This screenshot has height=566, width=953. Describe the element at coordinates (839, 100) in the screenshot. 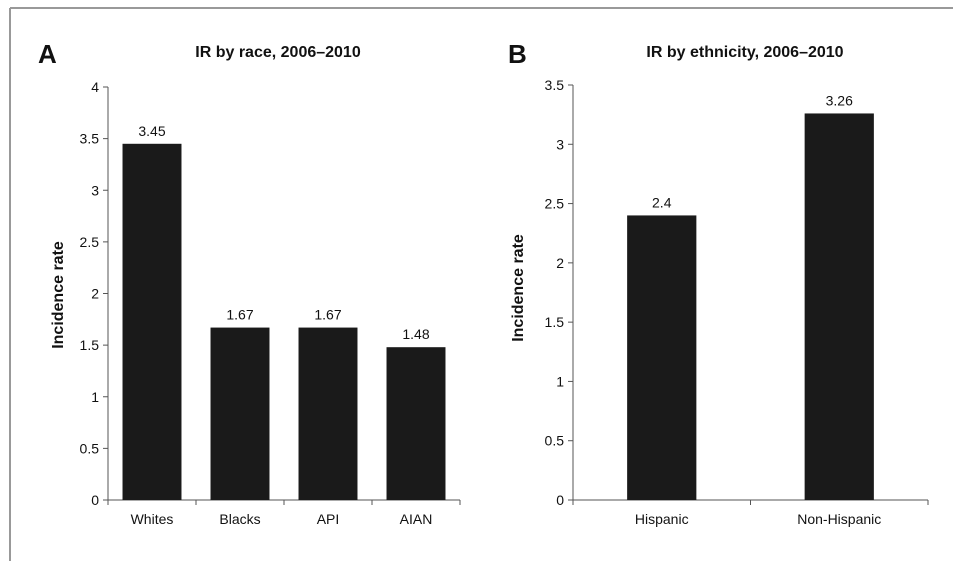

I see `panel-b-bar-value-label: 3.26` at that location.